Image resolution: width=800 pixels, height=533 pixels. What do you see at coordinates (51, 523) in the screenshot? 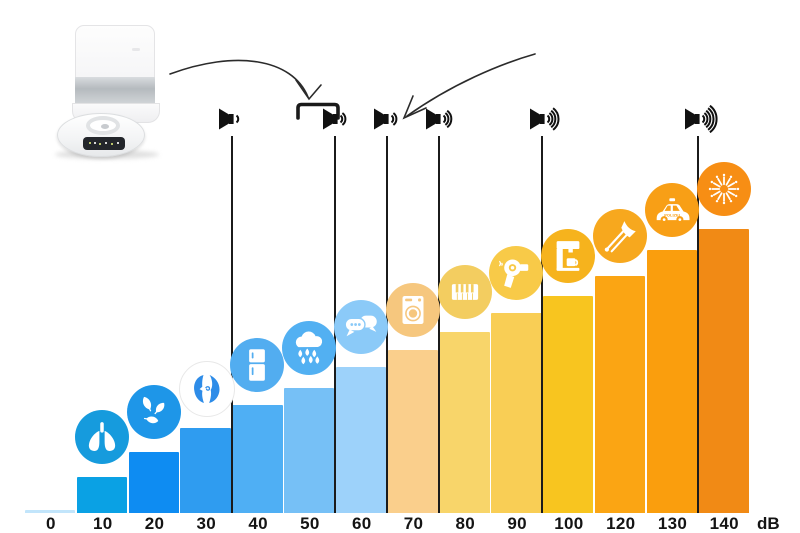
I see `x-tick-label-0: 0` at bounding box center [51, 523].